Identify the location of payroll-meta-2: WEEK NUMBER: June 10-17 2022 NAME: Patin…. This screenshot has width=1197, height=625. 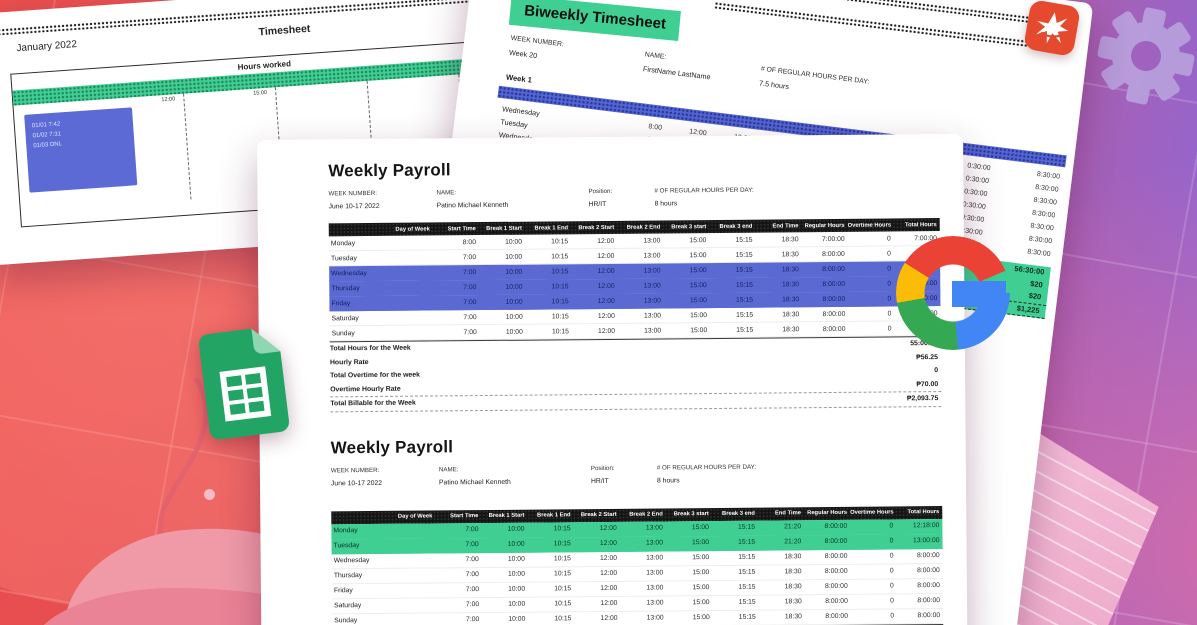
(636, 474).